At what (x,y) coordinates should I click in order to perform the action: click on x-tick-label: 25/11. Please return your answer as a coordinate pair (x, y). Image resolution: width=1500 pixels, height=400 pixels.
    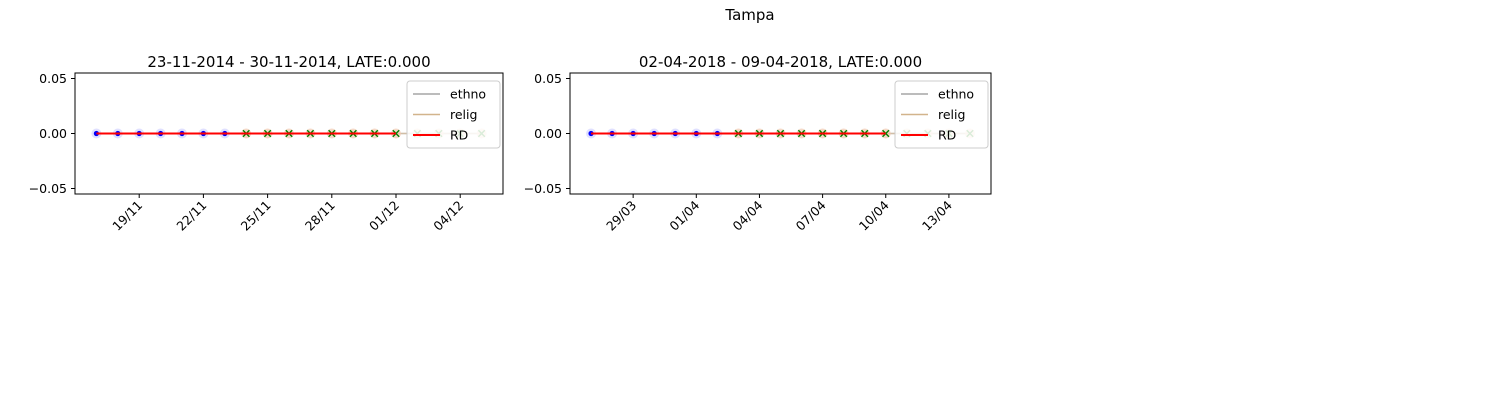
    Looking at the image, I should click on (256, 216).